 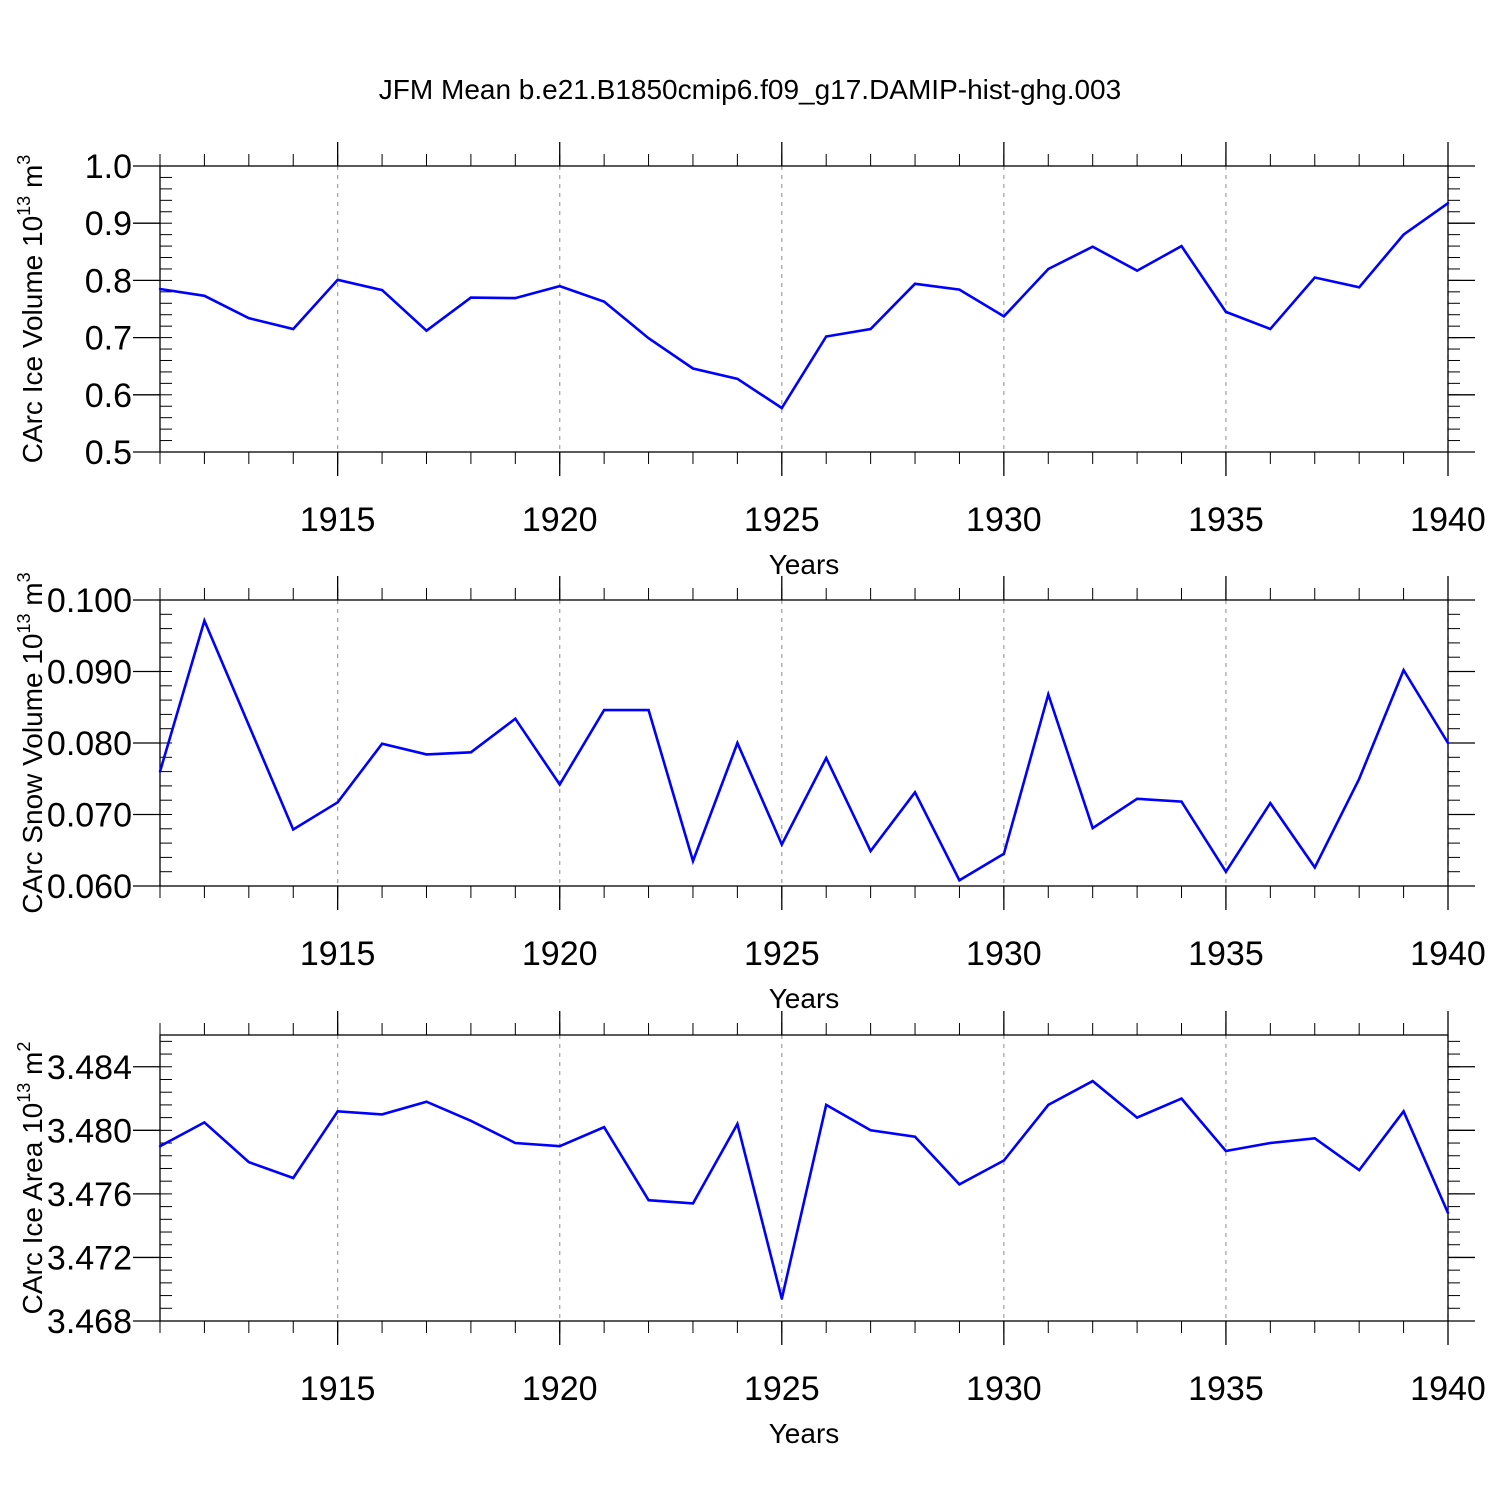 I want to click on y-tick-label: 0.9, so click(x=108, y=224).